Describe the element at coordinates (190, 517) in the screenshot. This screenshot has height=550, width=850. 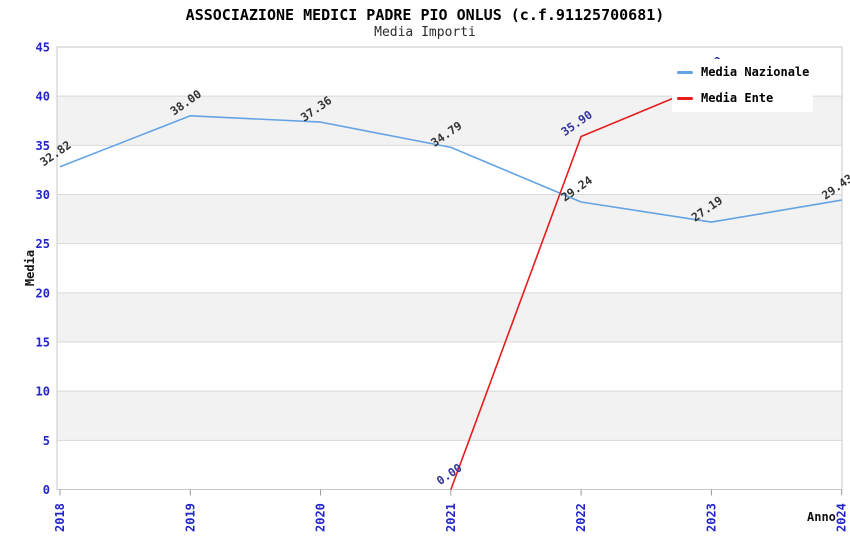
I see `svg-text: 2019` at that location.